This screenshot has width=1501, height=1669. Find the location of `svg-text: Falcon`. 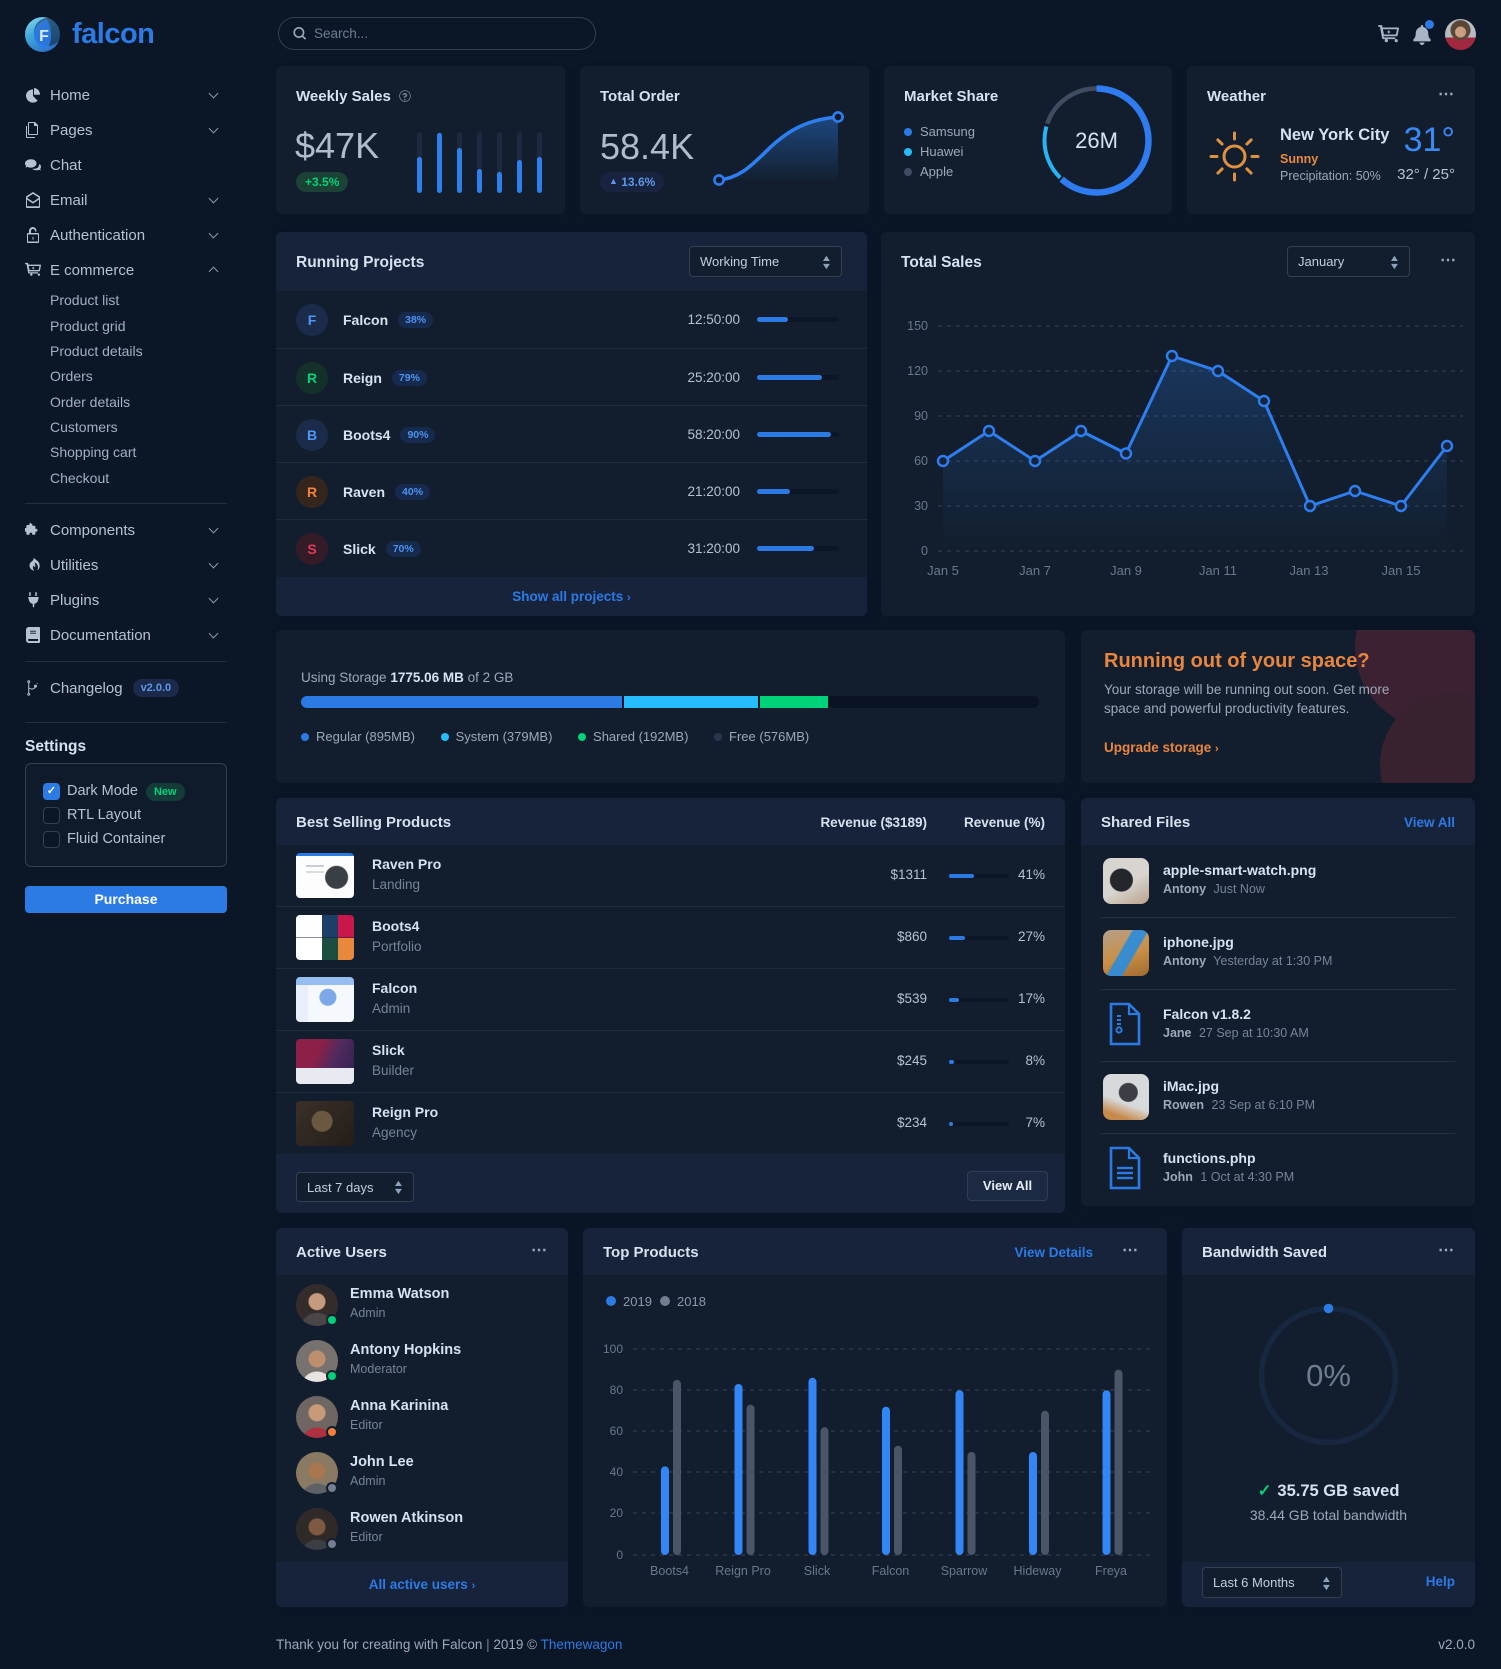

svg-text: Falcon is located at coordinates (891, 1571).